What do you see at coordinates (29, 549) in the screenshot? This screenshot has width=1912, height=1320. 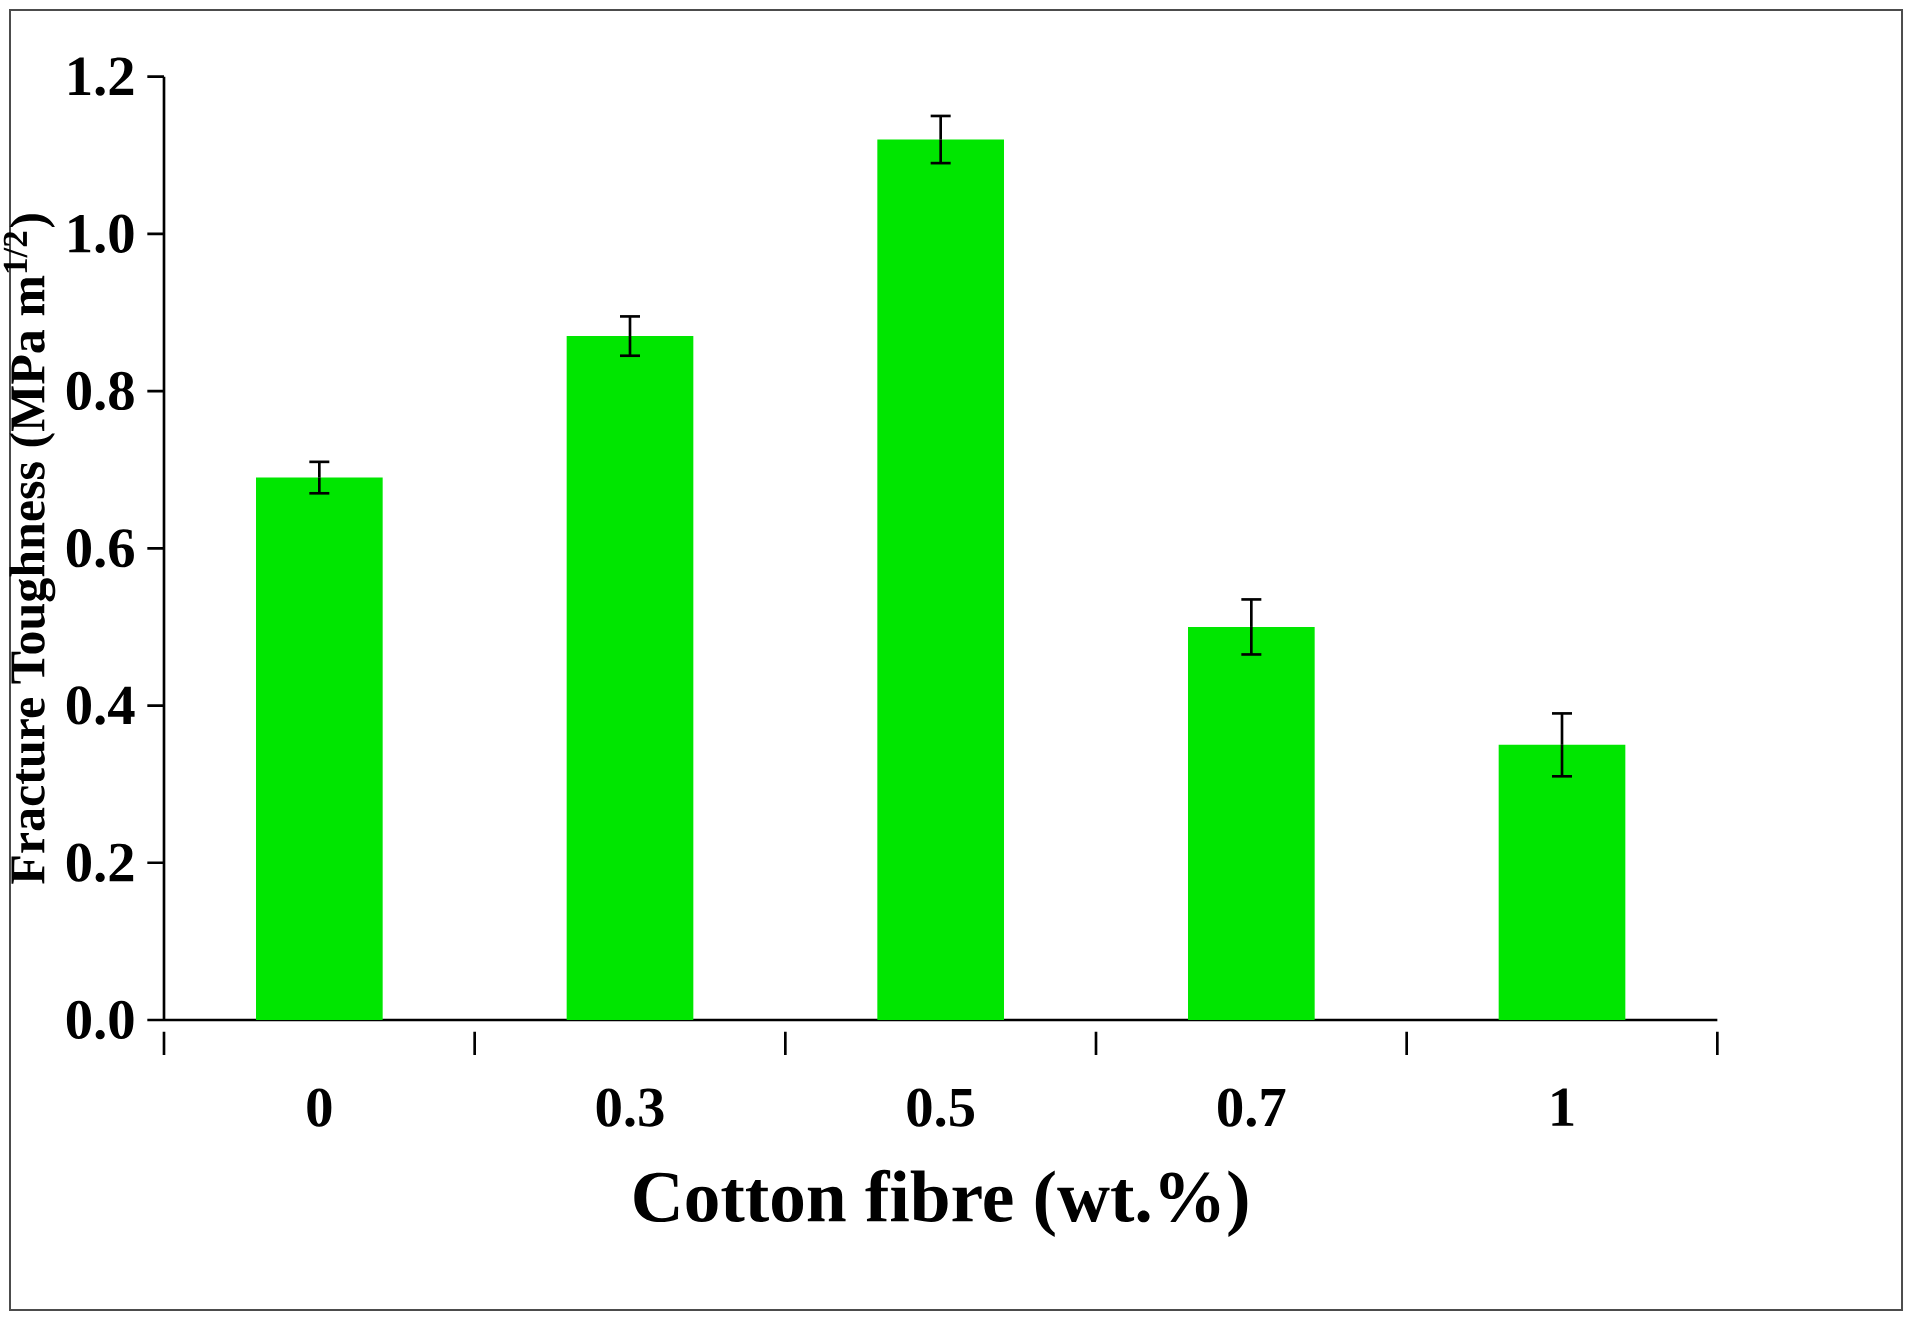 I see `y-axis-title: Fracture Toughness (MPa m$^{1/2}$)` at bounding box center [29, 549].